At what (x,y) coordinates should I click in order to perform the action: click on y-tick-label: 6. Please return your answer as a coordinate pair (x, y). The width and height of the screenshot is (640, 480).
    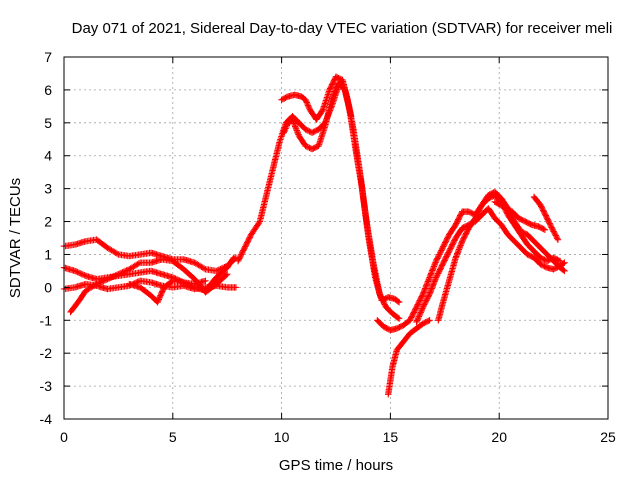
    Looking at the image, I should click on (48, 90).